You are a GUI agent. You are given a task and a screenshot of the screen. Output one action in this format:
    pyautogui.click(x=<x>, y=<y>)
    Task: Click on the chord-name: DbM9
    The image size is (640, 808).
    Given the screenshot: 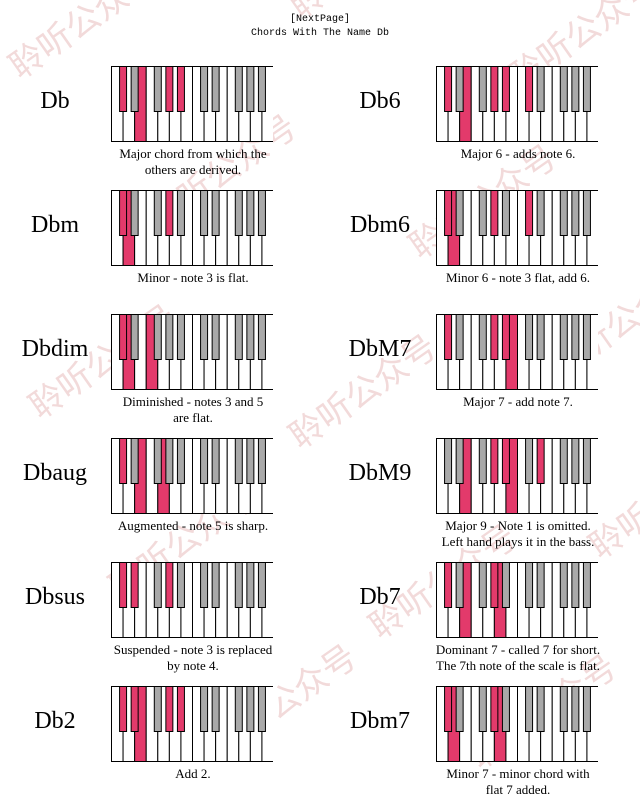 What is the action you would take?
    pyautogui.click(x=380, y=473)
    